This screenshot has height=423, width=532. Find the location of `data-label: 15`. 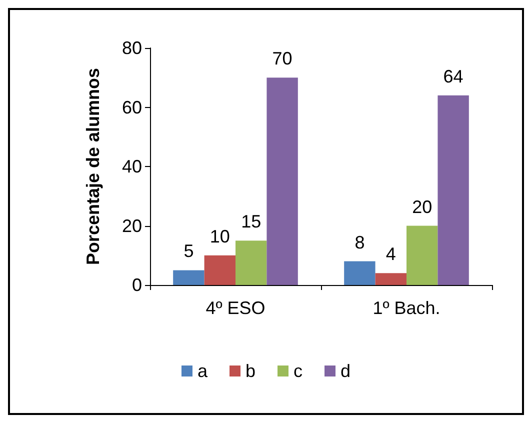

data-label: 15 is located at coordinates (251, 222).